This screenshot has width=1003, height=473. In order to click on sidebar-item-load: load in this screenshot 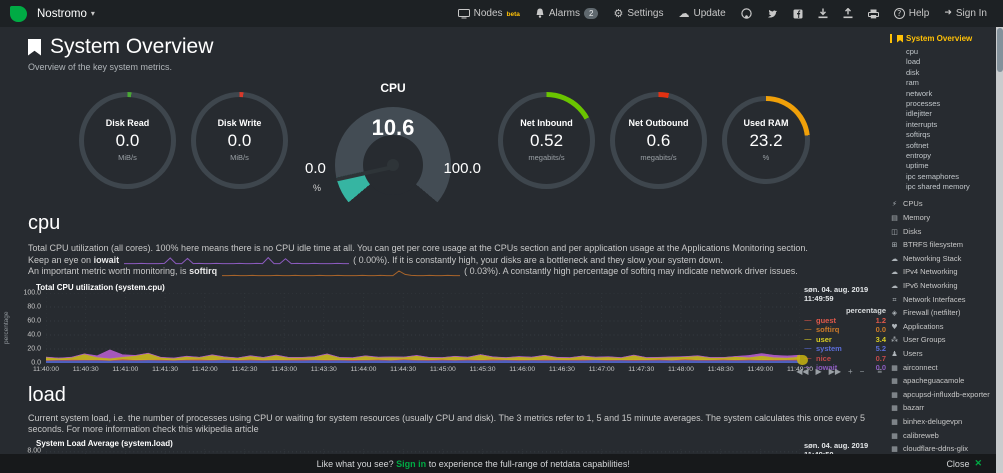, I will do `click(913, 62)`.